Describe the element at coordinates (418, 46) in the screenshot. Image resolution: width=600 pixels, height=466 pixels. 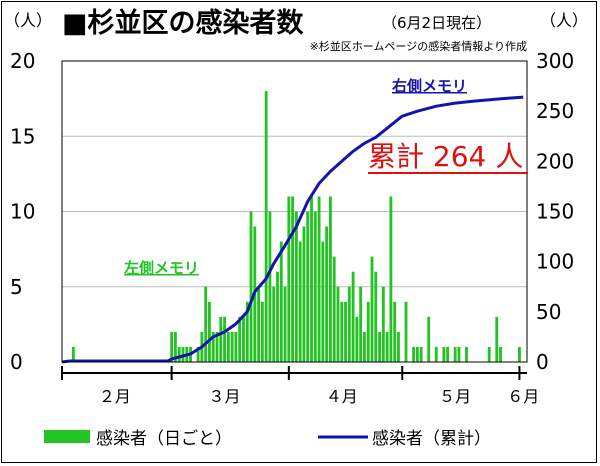
I see `source-note: ※杉並区ホームページの感染者情報より作成` at that location.